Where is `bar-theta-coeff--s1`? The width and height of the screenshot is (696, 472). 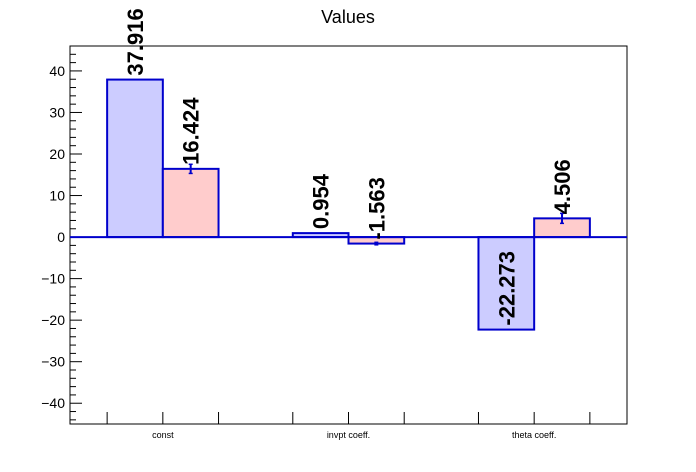 bar-theta-coeff--s1 is located at coordinates (506, 283).